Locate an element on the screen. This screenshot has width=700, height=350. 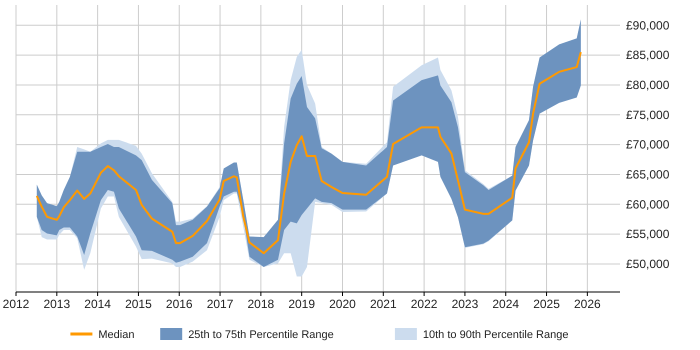
x-tick-label: 2016 is located at coordinates (179, 304).